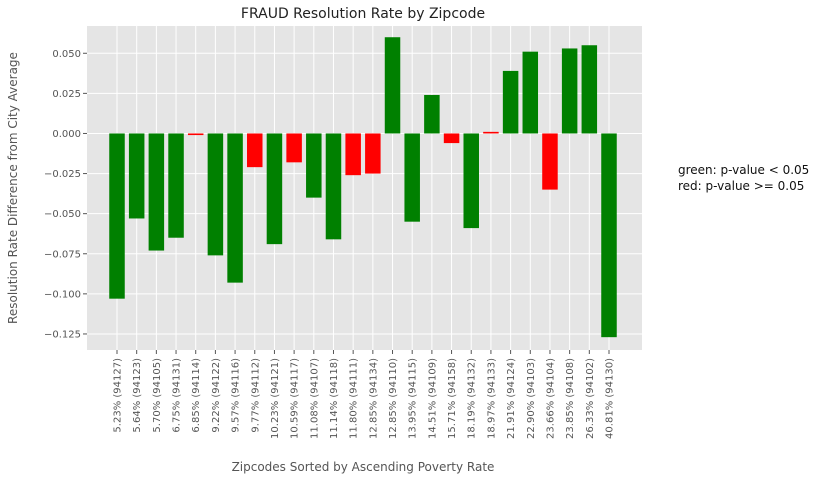 The height and width of the screenshot is (481, 821). What do you see at coordinates (275, 398) in the screenshot?
I see `x-tick-label: 10.23% (94121)` at bounding box center [275, 398].